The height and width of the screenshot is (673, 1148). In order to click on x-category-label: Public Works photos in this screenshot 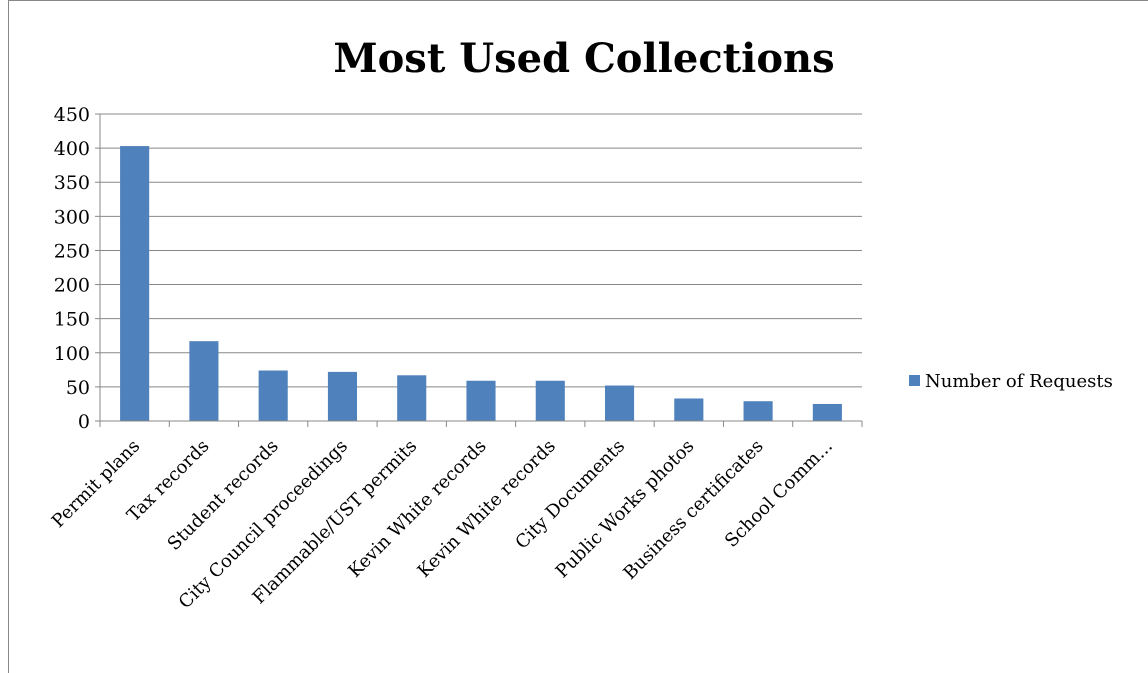, I will do `click(625, 509)`.